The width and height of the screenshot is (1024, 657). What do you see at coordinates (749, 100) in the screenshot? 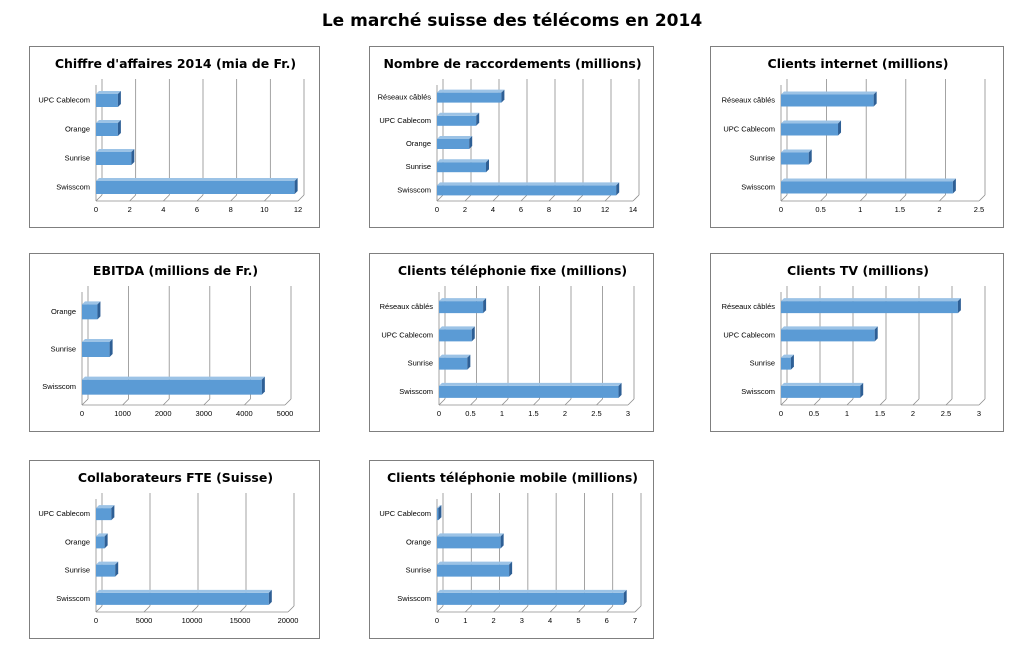
I see `category-label: Réseaux câblés` at bounding box center [749, 100].